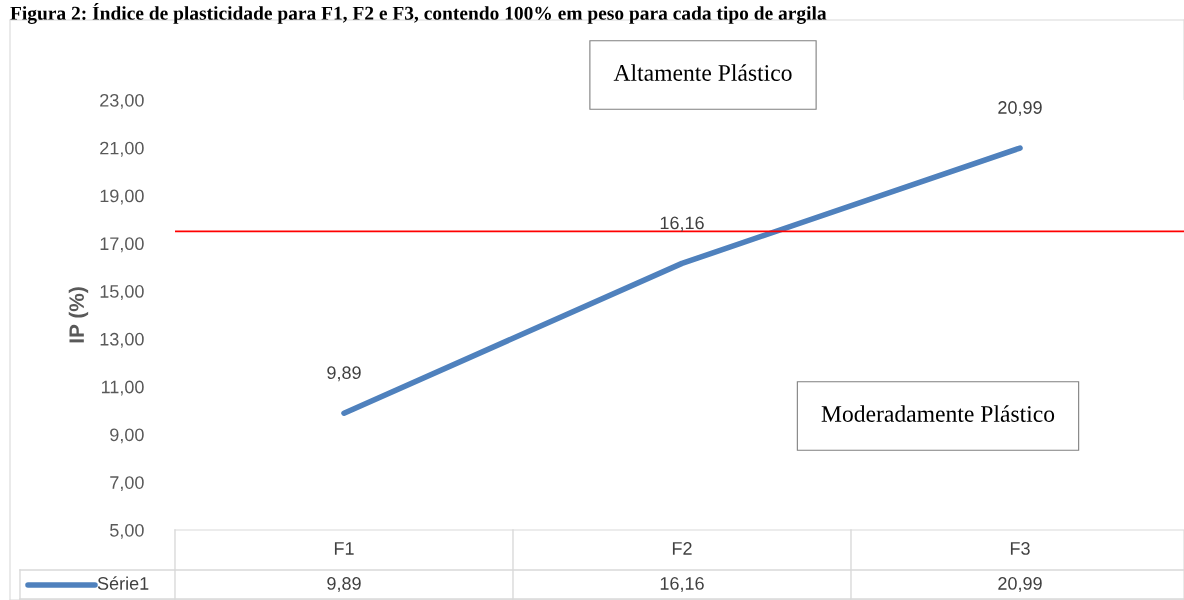 The width and height of the screenshot is (1184, 600). Describe the element at coordinates (122, 101) in the screenshot. I see `y-tick-label: 23,00` at that location.